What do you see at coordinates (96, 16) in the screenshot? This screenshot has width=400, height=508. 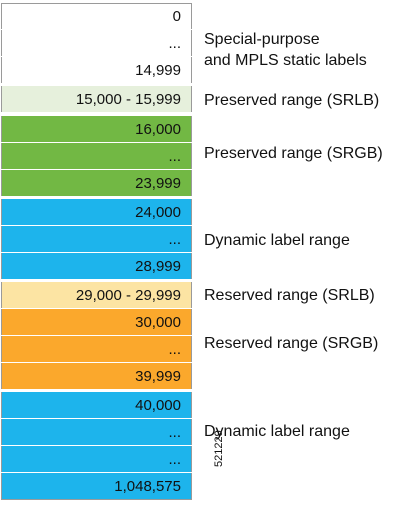 I see `range-cell: 0` at bounding box center [96, 16].